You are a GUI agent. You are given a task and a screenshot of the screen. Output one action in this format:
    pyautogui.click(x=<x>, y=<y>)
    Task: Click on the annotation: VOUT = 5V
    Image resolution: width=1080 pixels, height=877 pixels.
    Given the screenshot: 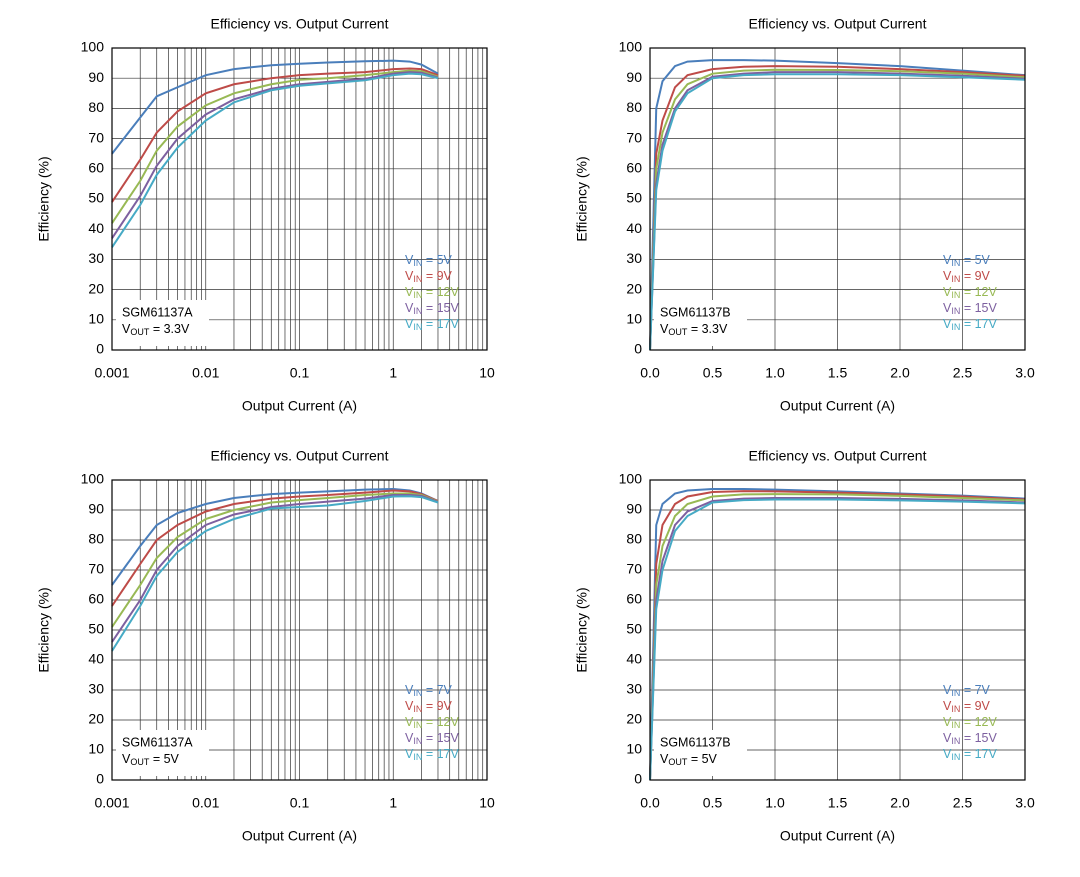 What is the action you would take?
    pyautogui.click(x=689, y=759)
    